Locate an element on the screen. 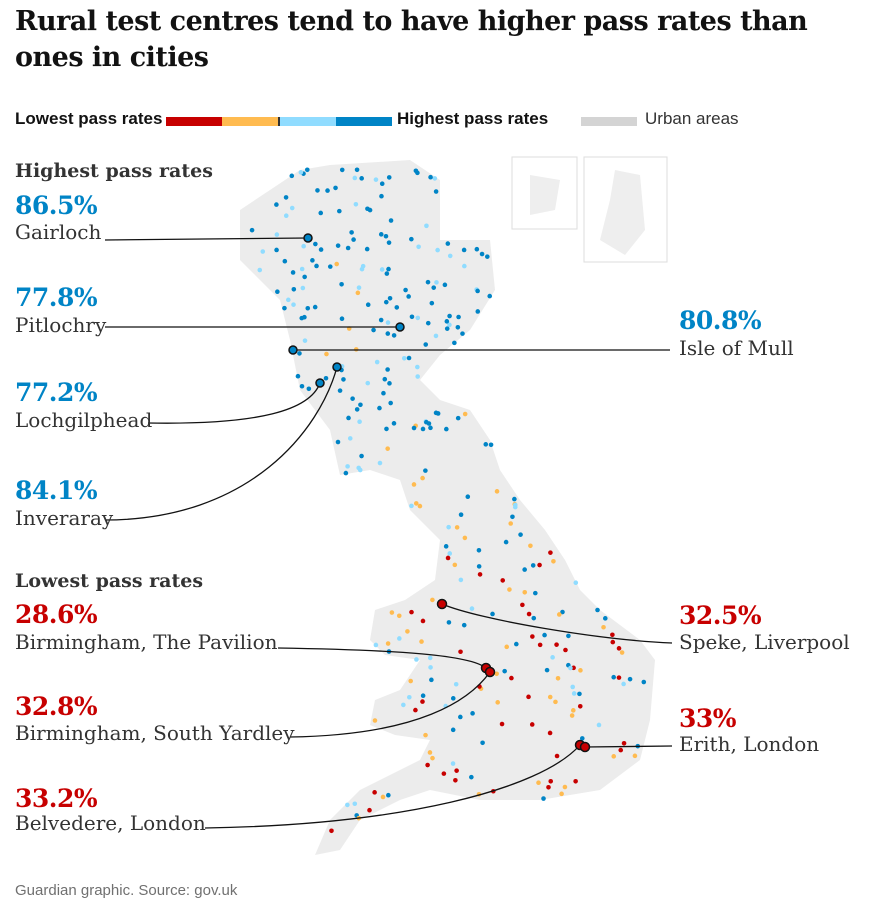 This screenshot has height=906, width=872. legend-high-label: Highest pass rates is located at coordinates (473, 118).